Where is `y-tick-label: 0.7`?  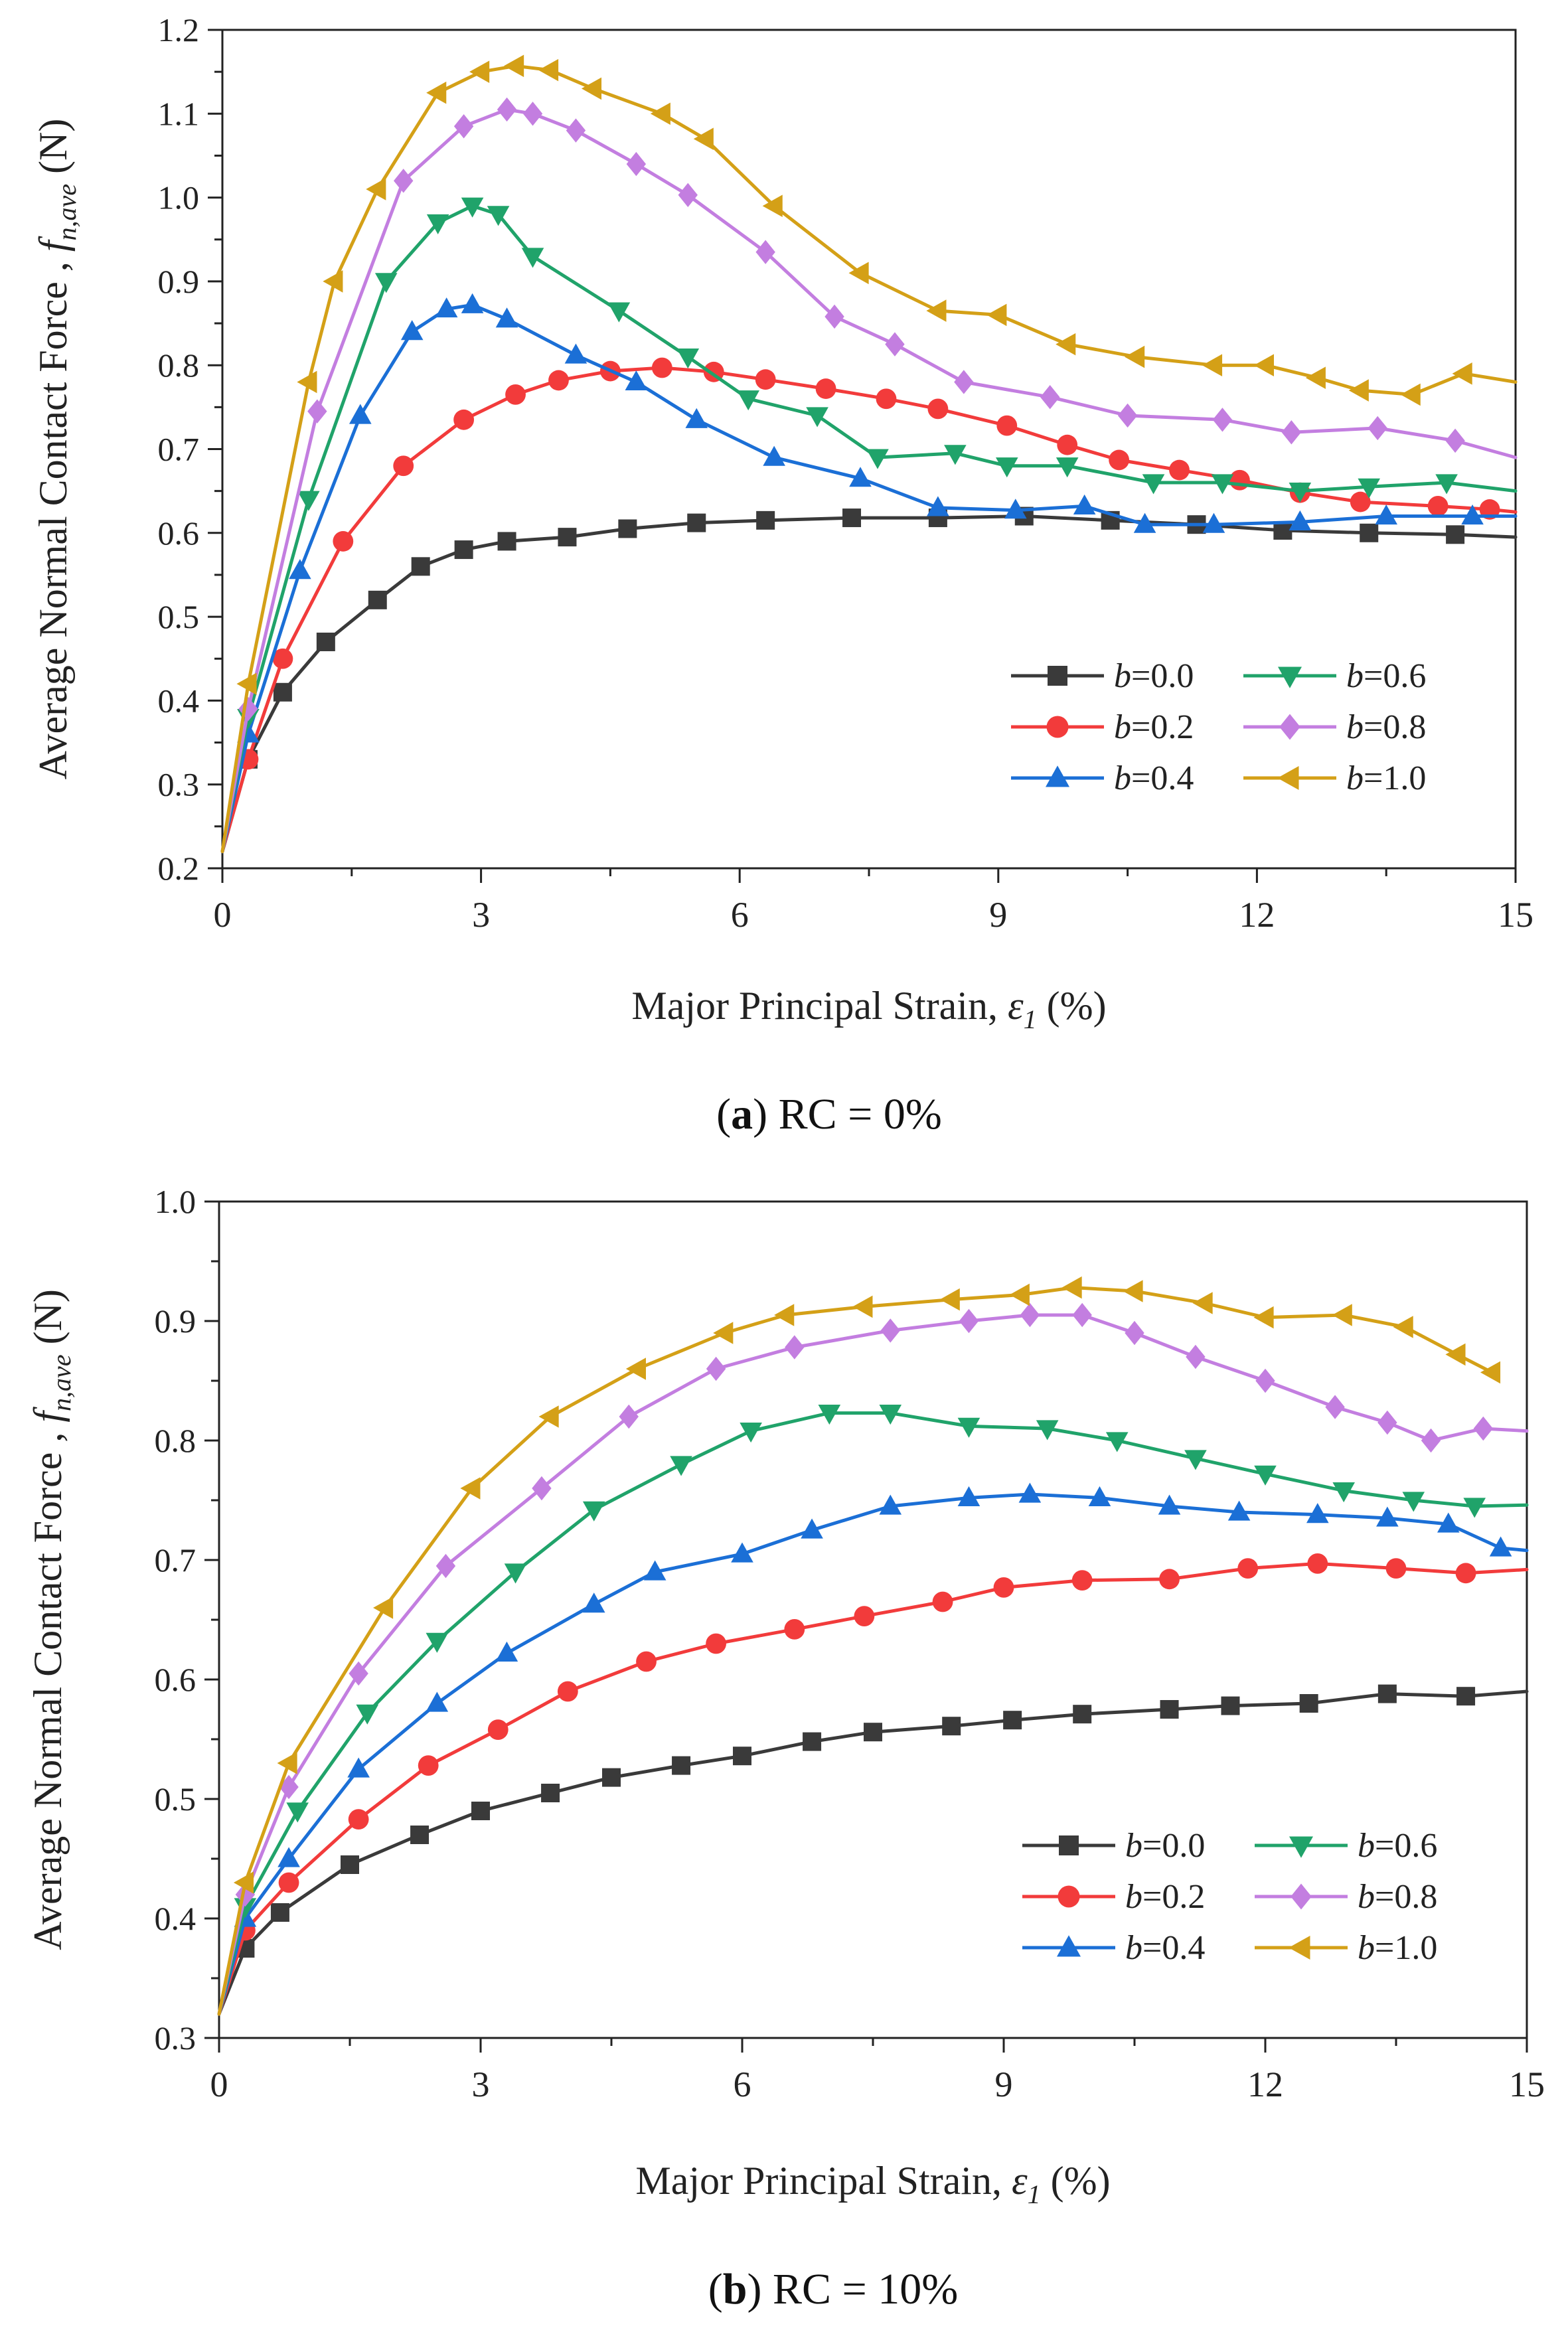
y-tick-label: 0.7 is located at coordinates (175, 1560).